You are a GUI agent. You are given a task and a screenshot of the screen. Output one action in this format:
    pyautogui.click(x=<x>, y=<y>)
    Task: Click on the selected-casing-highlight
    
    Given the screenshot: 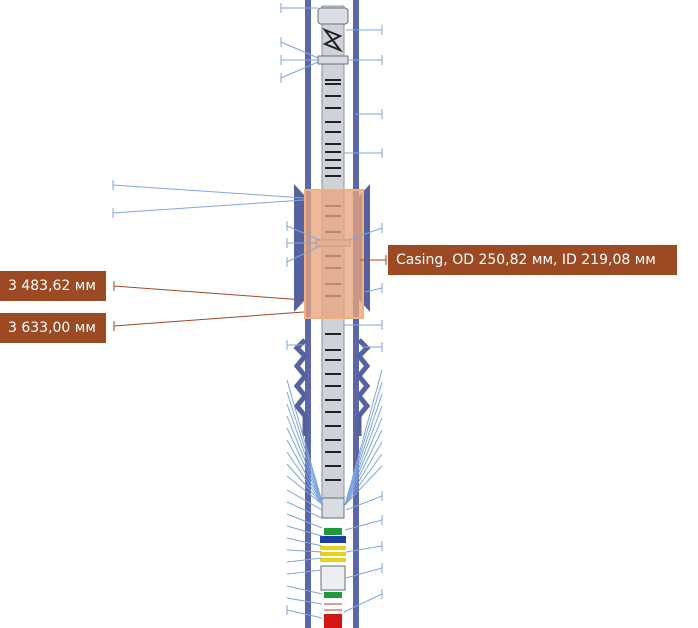 What is the action you would take?
    pyautogui.click(x=334, y=254)
    